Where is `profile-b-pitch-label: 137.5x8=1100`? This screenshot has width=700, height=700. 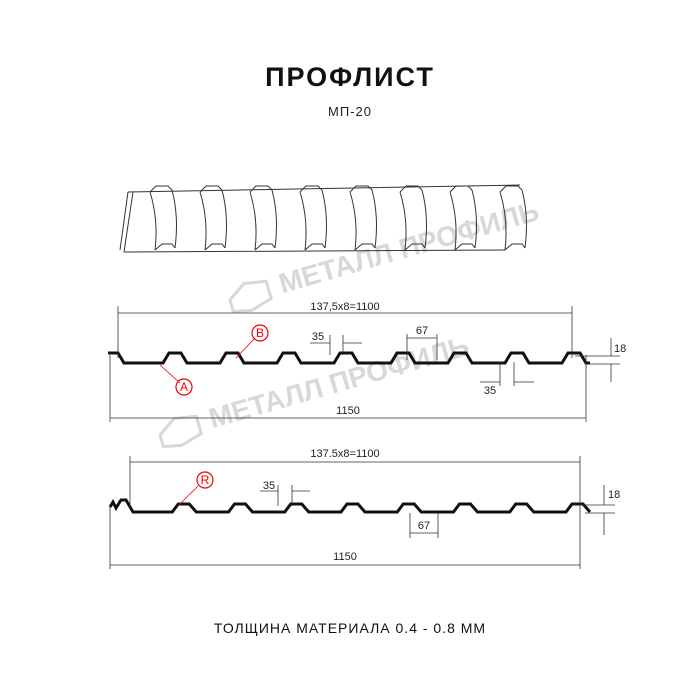 profile-b-pitch-label: 137.5x8=1100 is located at coordinates (344, 454).